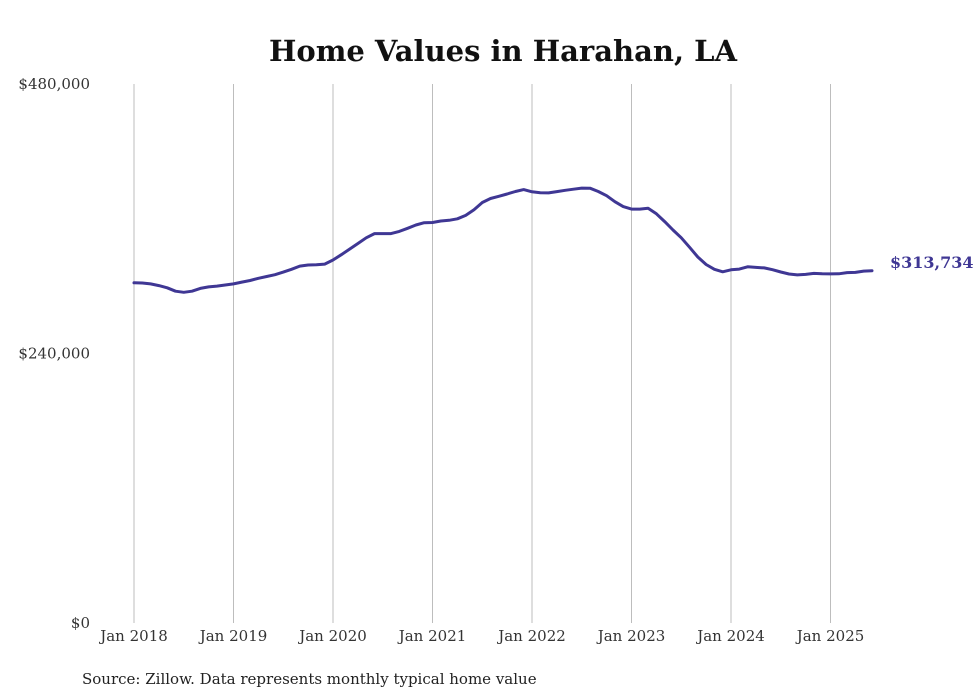 The height and width of the screenshot is (699, 980). What do you see at coordinates (503, 240) in the screenshot?
I see `series-line` at bounding box center [503, 240].